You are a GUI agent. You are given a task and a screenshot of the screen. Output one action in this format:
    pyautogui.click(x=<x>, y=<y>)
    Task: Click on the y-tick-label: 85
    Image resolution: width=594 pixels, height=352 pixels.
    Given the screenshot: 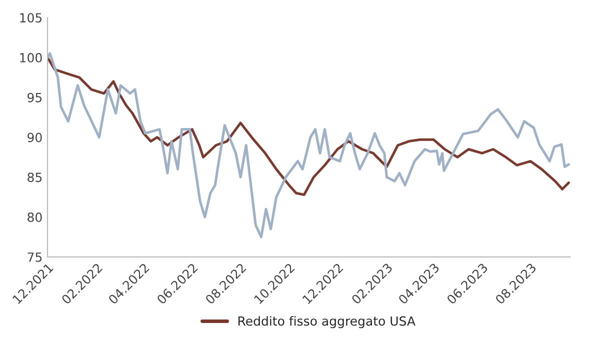 What is the action you would take?
    pyautogui.click(x=35, y=177)
    